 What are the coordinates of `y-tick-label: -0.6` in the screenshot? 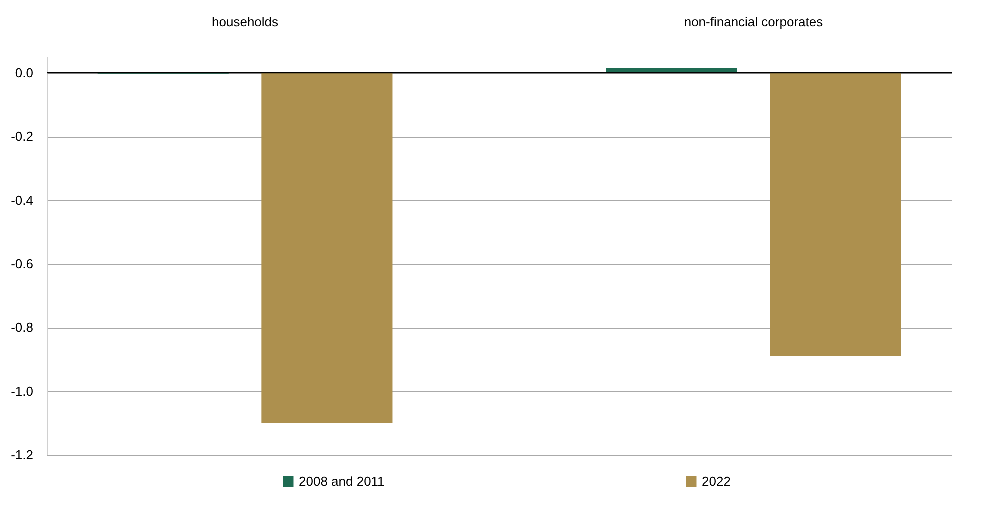 It's located at (22, 264).